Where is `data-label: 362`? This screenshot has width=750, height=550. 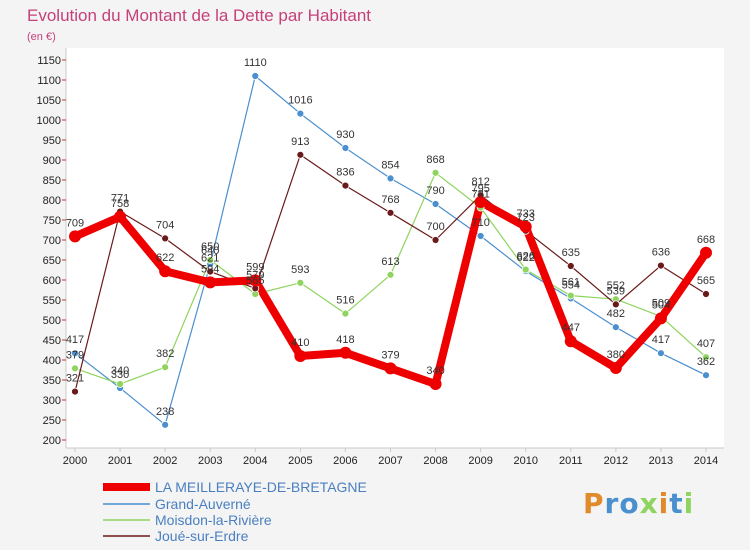 data-label: 362 is located at coordinates (706, 362).